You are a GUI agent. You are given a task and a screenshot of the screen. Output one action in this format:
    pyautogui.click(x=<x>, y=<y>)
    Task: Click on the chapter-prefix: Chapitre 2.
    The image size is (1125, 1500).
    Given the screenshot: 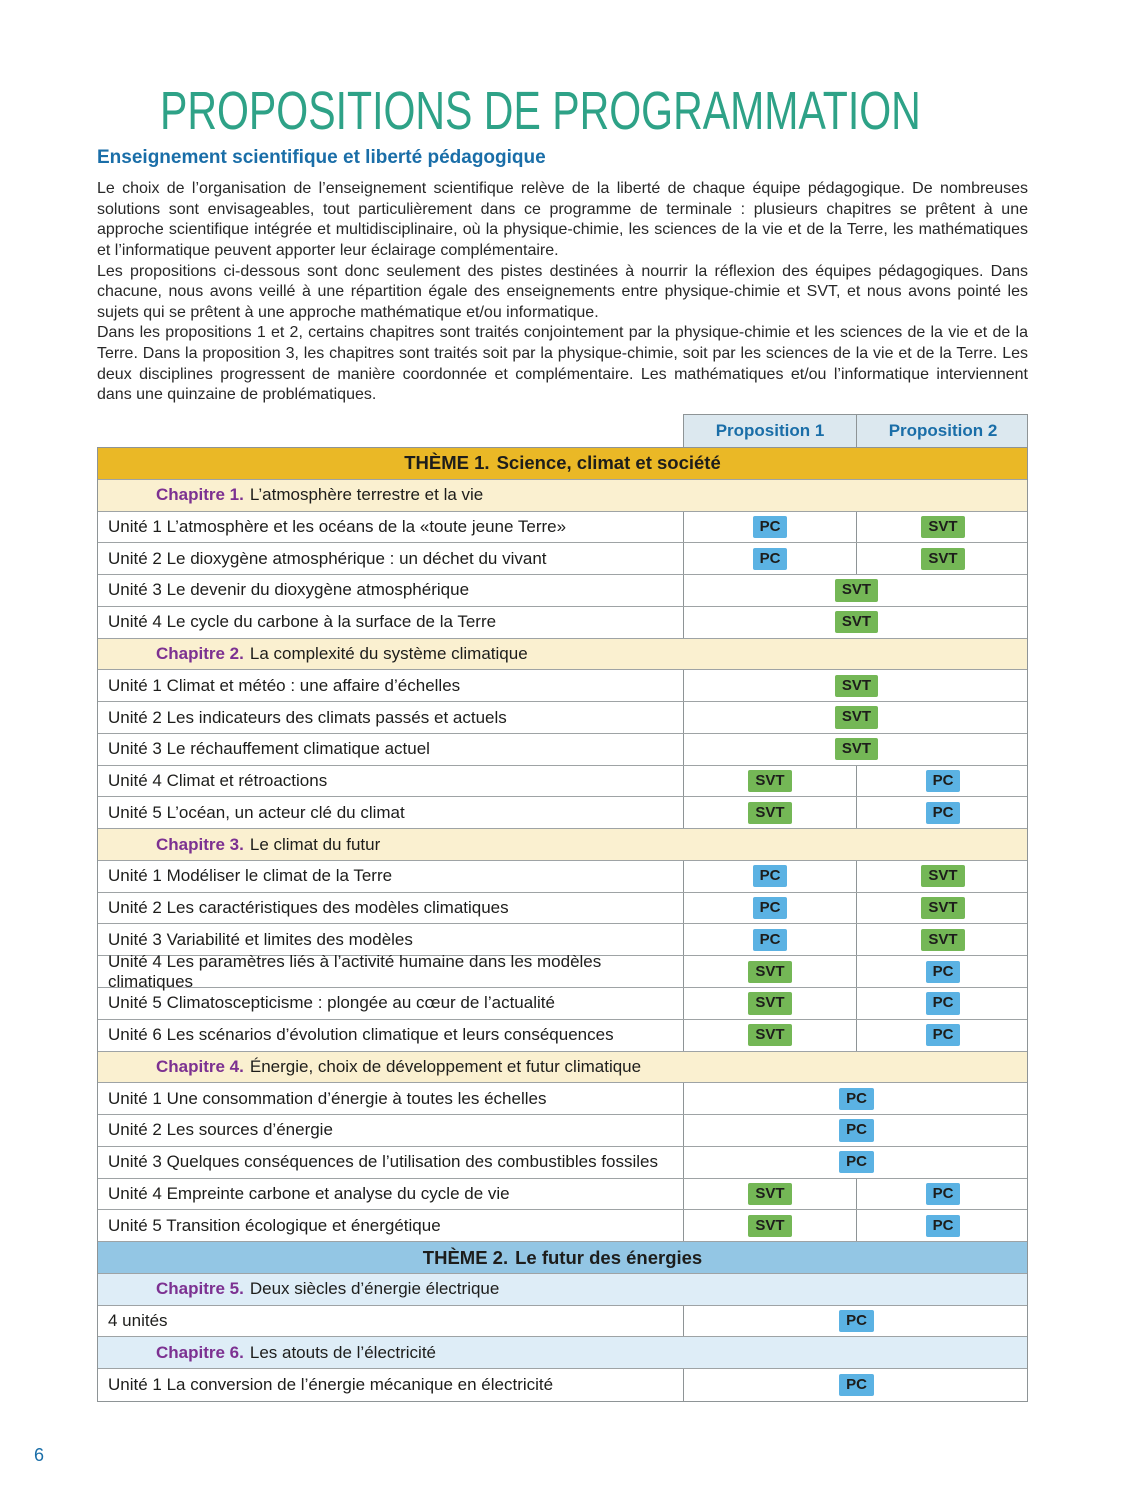 What is the action you would take?
    pyautogui.click(x=200, y=653)
    